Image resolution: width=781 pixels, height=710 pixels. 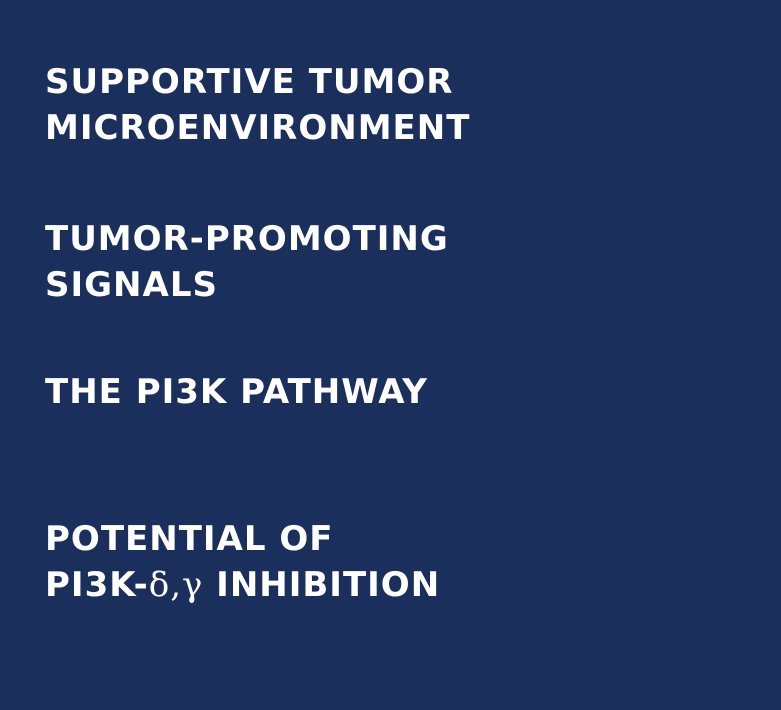 I want to click on menu-item-line-prefix: PI3K-, so click(x=97, y=585).